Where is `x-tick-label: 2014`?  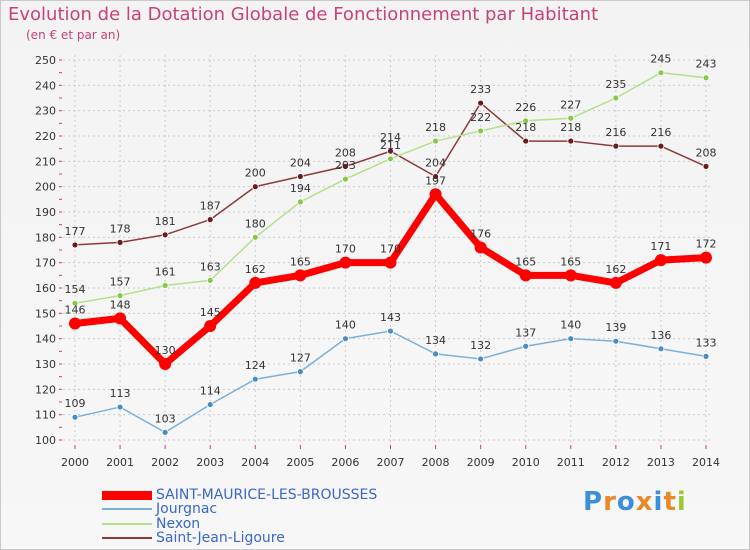
x-tick-label: 2014 is located at coordinates (706, 462).